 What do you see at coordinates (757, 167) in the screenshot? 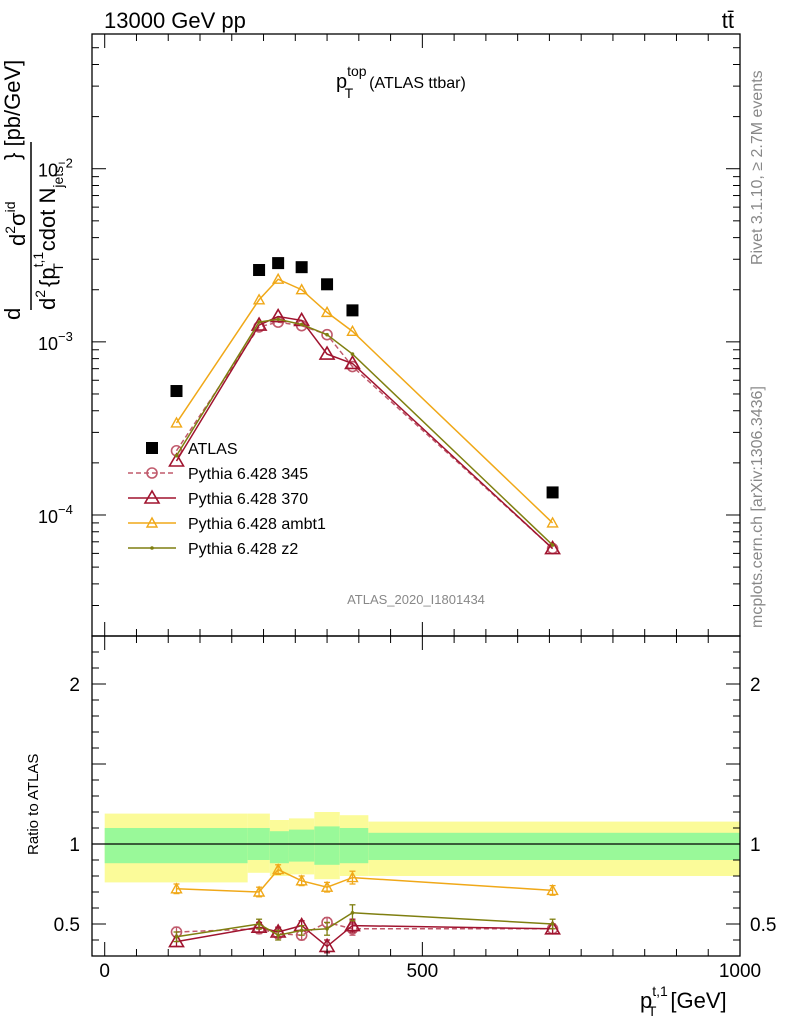
I see `rivet-label: Rivet 3.1.10, ≥ 2.7M events` at bounding box center [757, 167].